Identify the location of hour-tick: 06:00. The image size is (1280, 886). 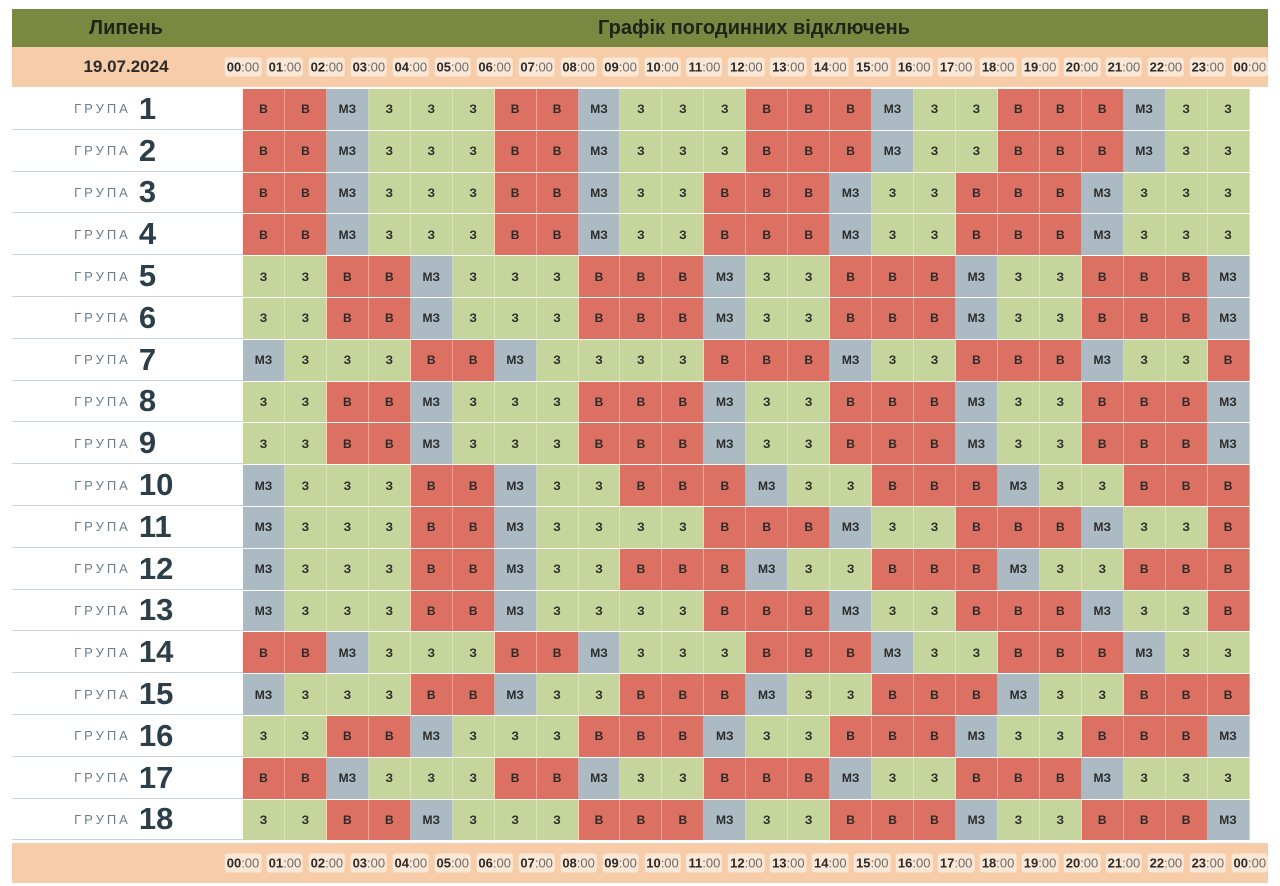
(494, 863).